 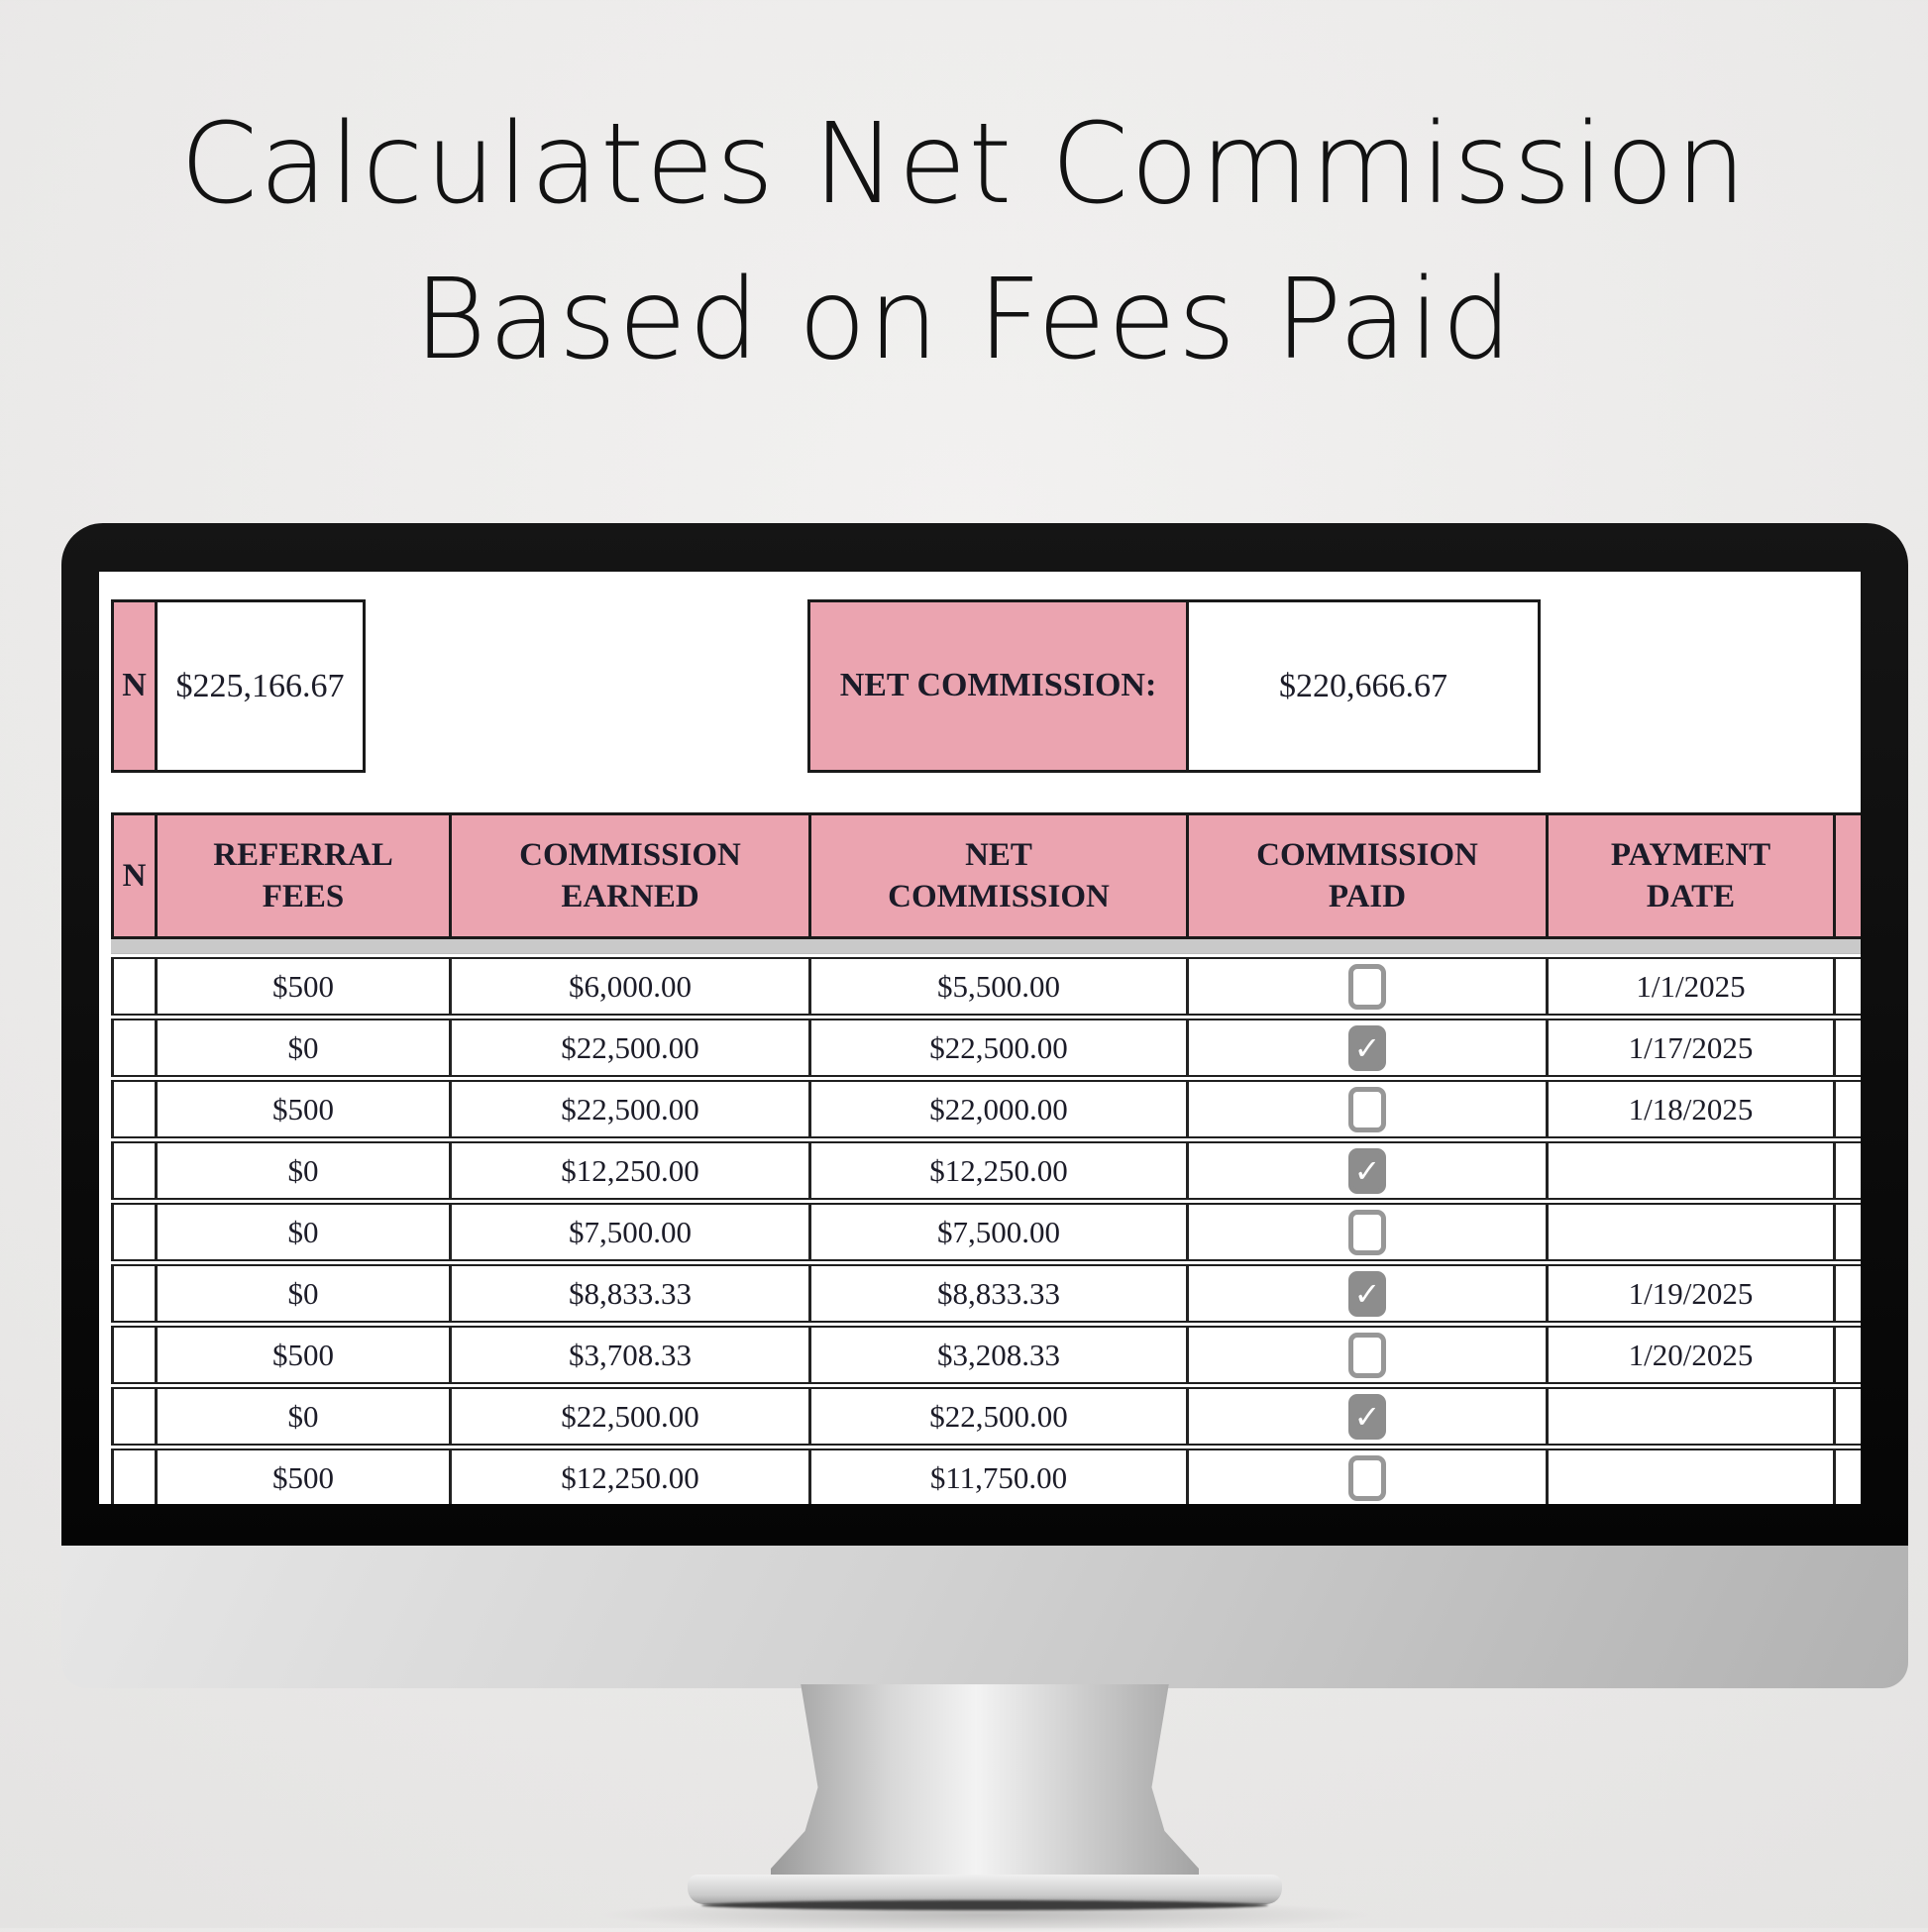 What do you see at coordinates (986, 947) in the screenshot?
I see `header-shadow-strip` at bounding box center [986, 947].